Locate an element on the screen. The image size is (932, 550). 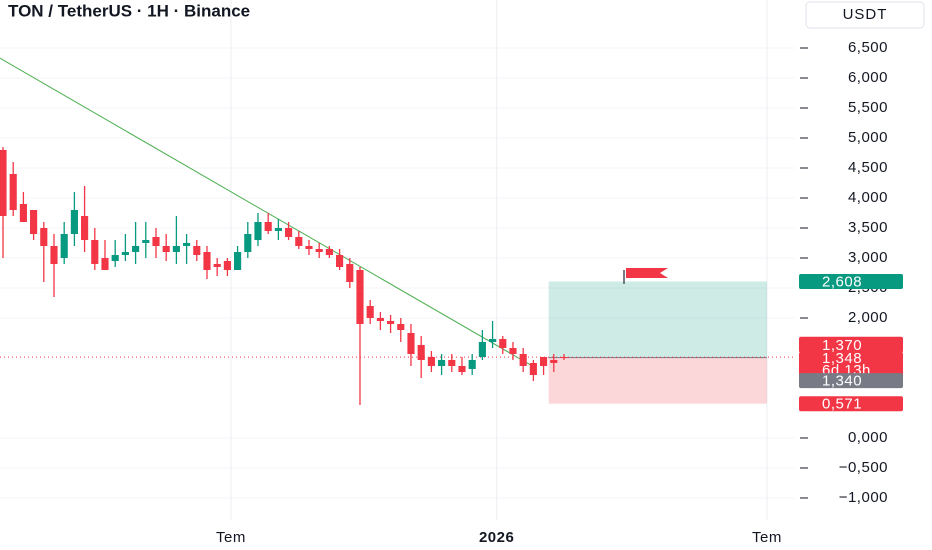
y-tick-label: 5,500 is located at coordinates (868, 107).